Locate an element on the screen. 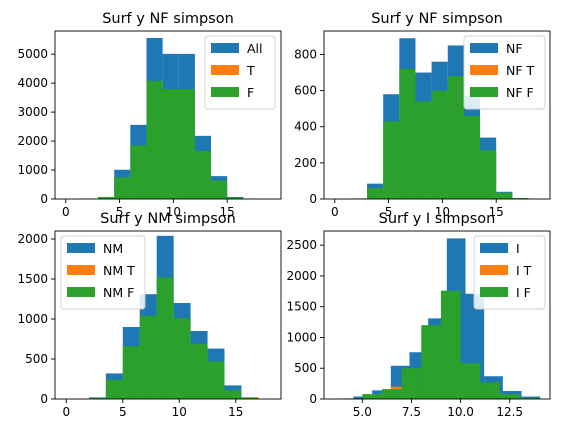 The width and height of the screenshot is (561, 433). x-tick-label: 15 is located at coordinates (235, 412).